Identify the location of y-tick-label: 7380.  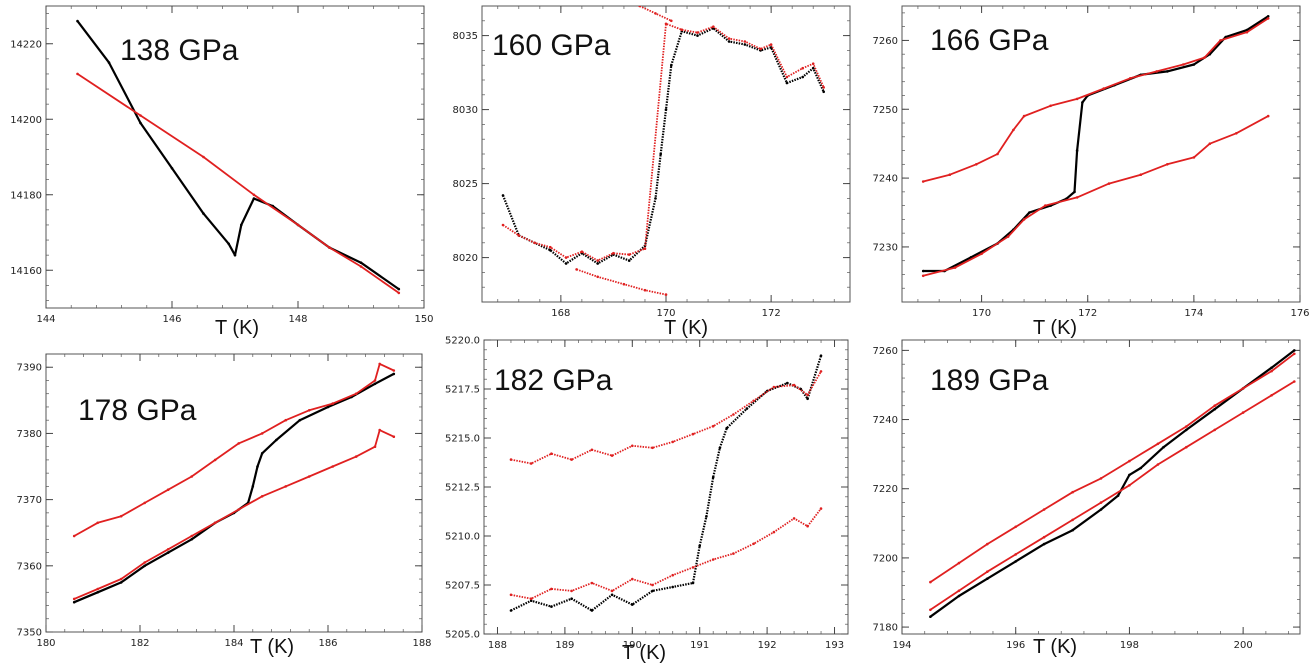
(29, 434).